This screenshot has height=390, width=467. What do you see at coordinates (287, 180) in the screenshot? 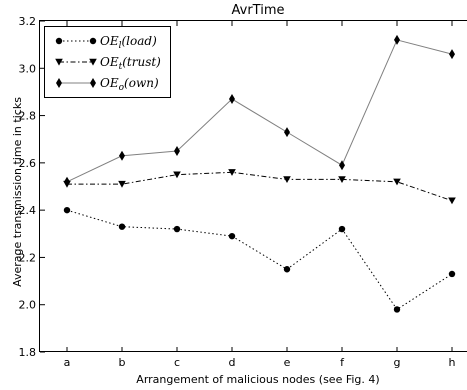
I see `series-2-point-e` at bounding box center [287, 180].